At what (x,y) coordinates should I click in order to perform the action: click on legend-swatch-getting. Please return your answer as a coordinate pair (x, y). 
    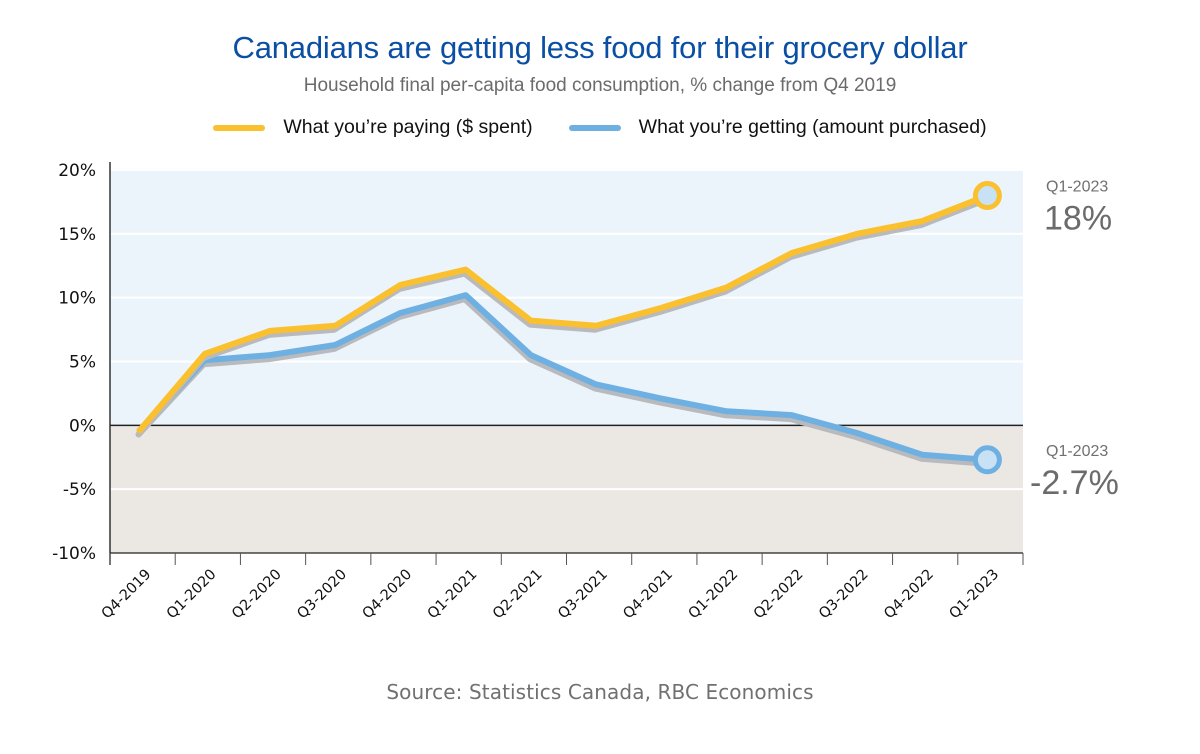
    Looking at the image, I should click on (594, 127).